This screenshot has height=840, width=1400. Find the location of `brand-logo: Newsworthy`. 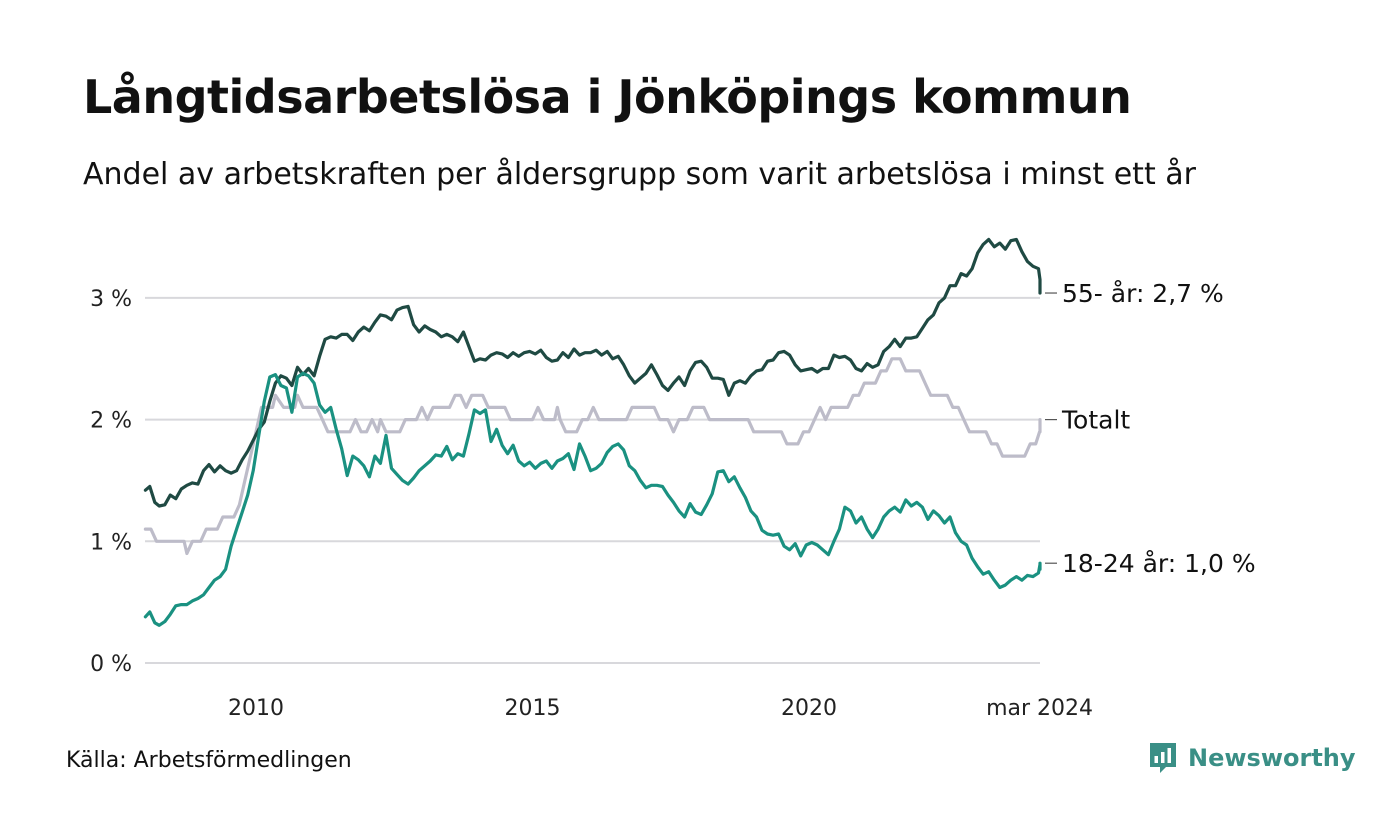

brand-logo: Newsworthy is located at coordinates (1252, 758).